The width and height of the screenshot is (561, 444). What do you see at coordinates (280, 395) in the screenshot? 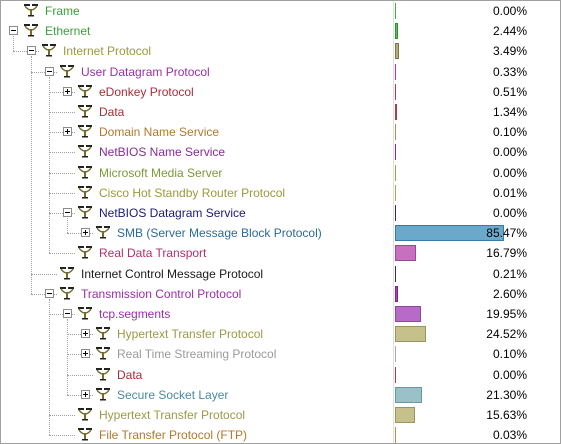
I see `table-row: Secure Socket Layer 21.30%` at bounding box center [280, 395].